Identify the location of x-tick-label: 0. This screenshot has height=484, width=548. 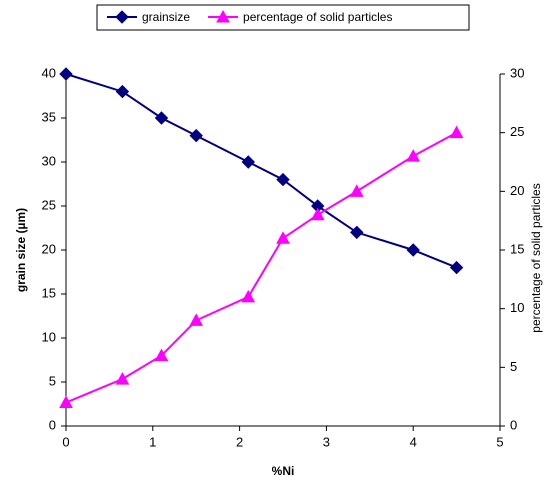
(65, 441).